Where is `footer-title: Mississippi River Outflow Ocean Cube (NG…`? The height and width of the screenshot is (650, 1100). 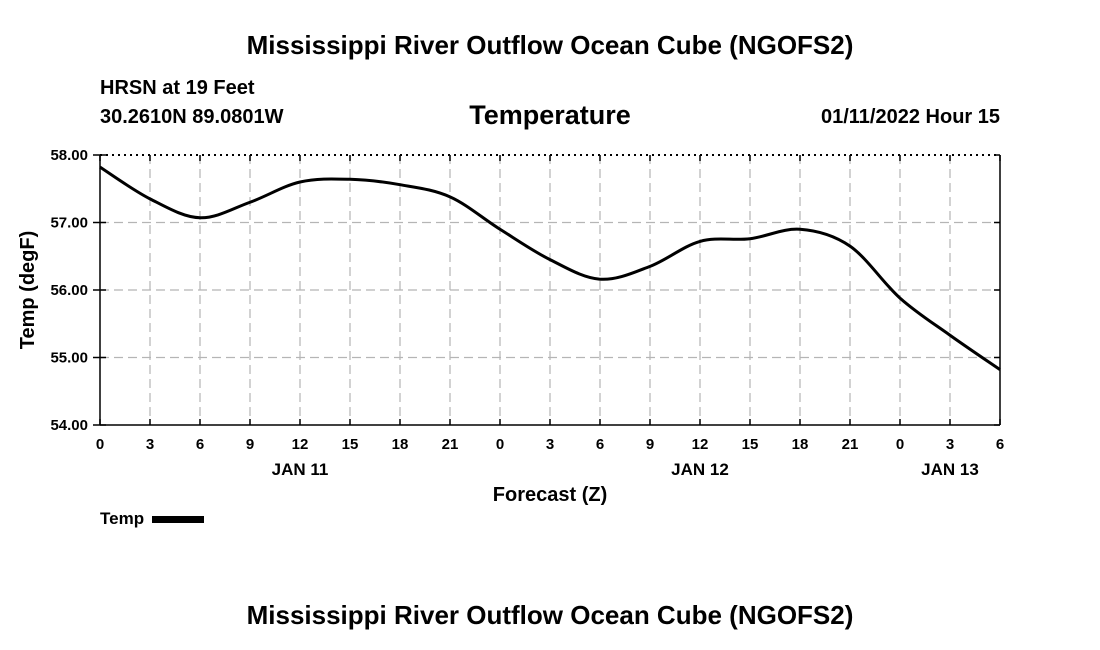 footer-title: Mississippi River Outflow Ocean Cube (NG… is located at coordinates (550, 615).